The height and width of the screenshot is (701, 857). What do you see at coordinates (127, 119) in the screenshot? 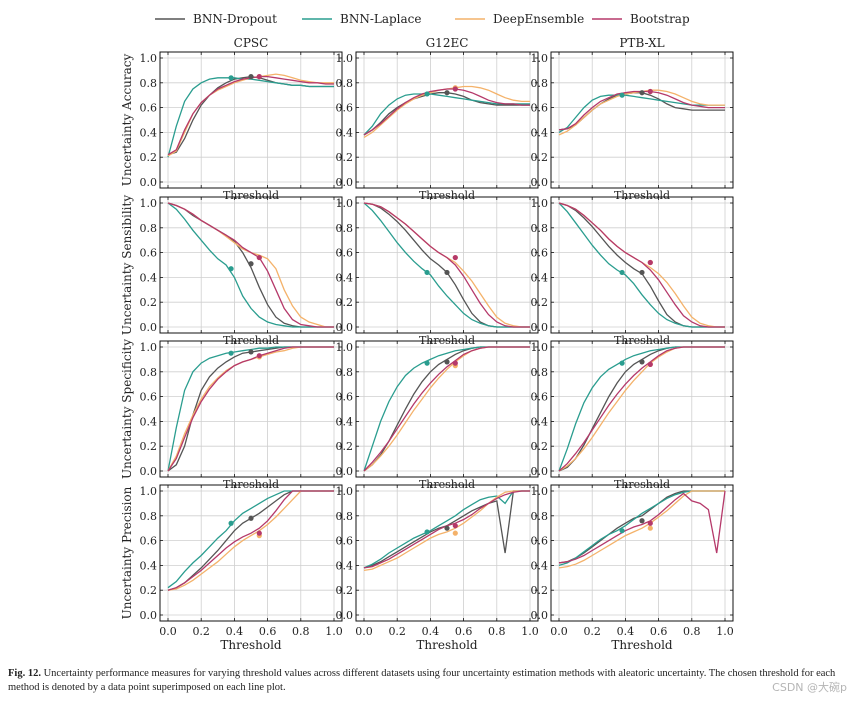
I see `y-axis-label: Uncertainty Accuracy` at bounding box center [127, 119].